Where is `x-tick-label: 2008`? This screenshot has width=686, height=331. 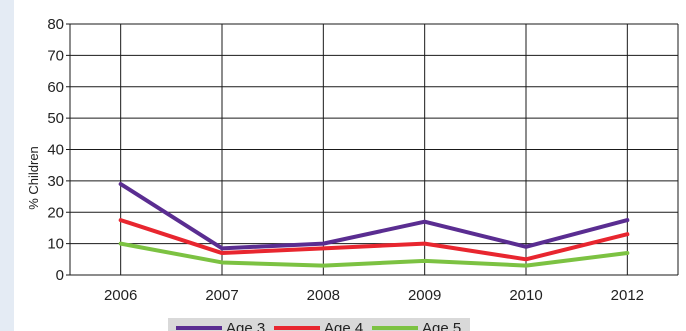
x-tick-label: 2008 is located at coordinates (323, 295).